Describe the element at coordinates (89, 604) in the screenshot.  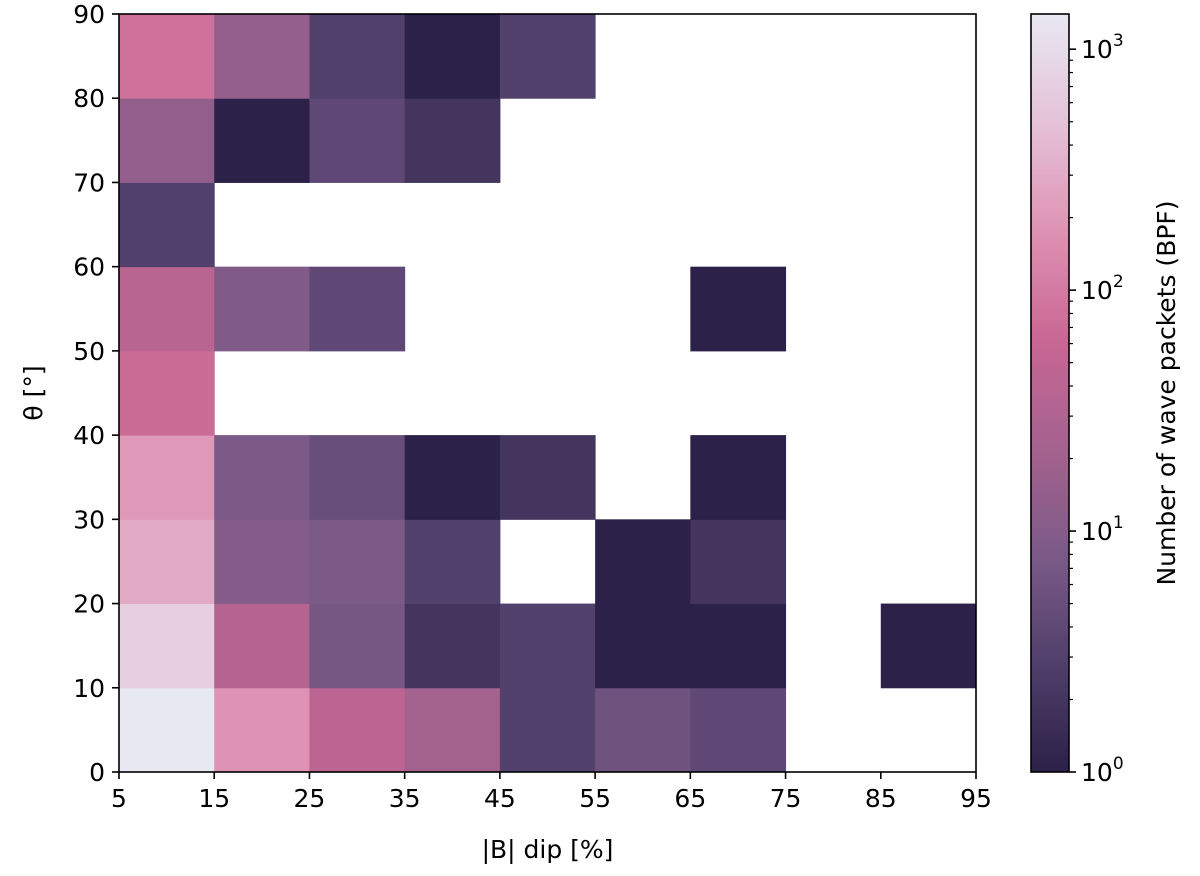
I see `y-tick-label: 20` at that location.